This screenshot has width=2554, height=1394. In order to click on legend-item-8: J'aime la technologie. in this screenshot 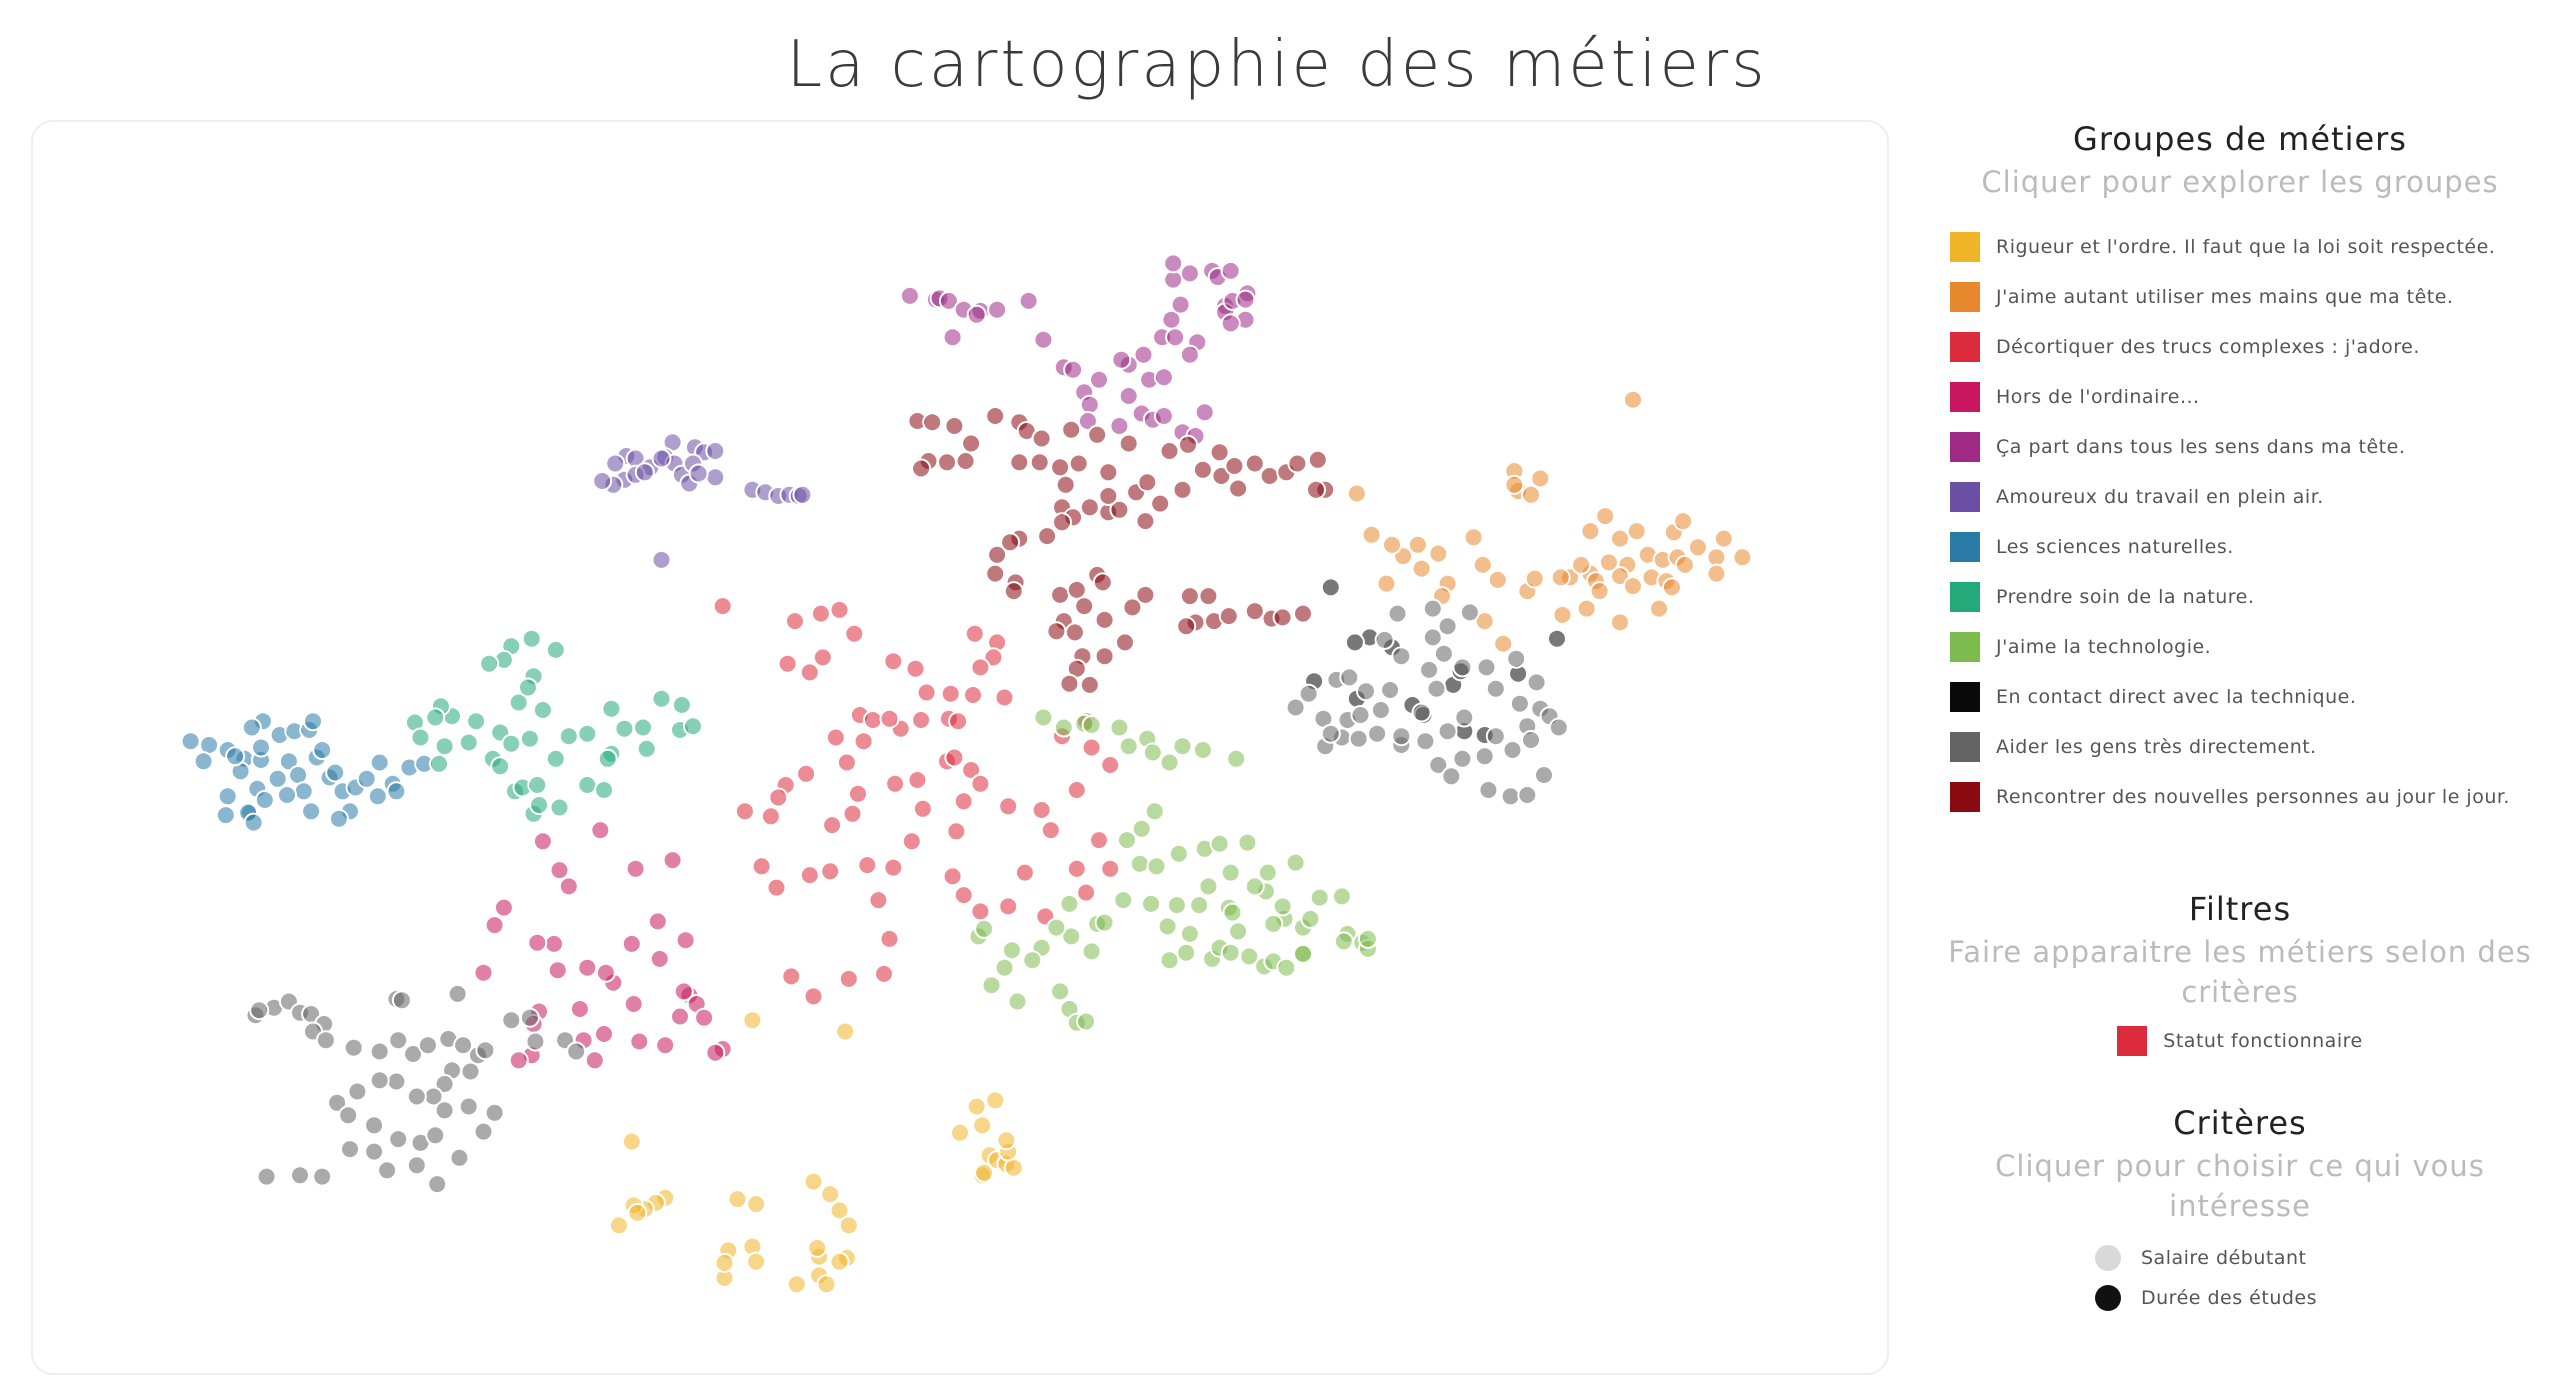, I will do `click(2250, 647)`.